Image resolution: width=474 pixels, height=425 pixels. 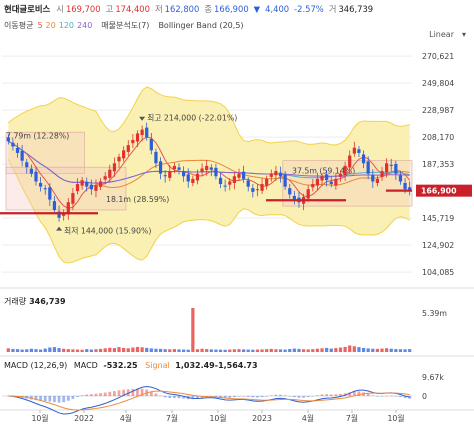 What do you see at coordinates (201, 25) in the screenshot?
I see `bollinger-label: Bollinger Band (20,5)` at bounding box center [201, 25].